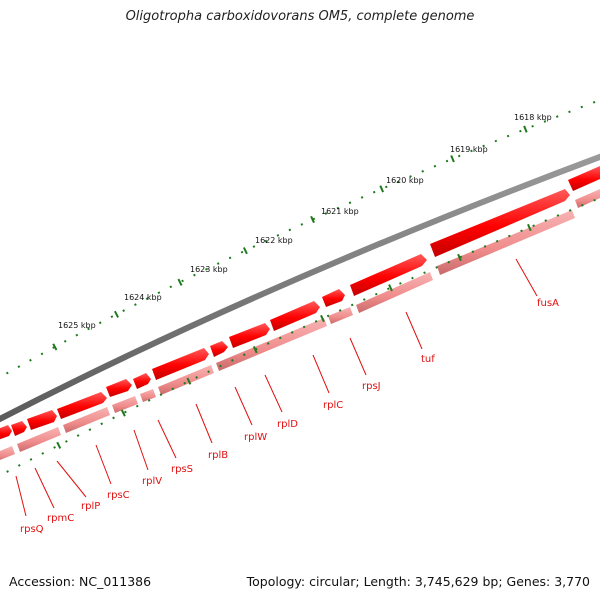  I want to click on callout-line-rpsQ, so click(21, 496).